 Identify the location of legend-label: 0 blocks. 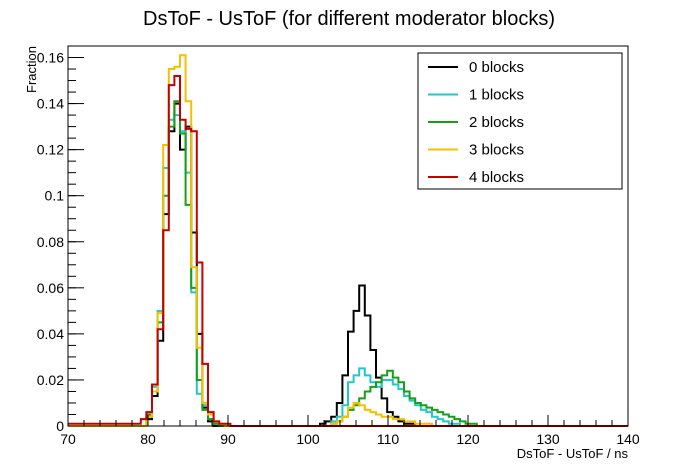
(496, 67).